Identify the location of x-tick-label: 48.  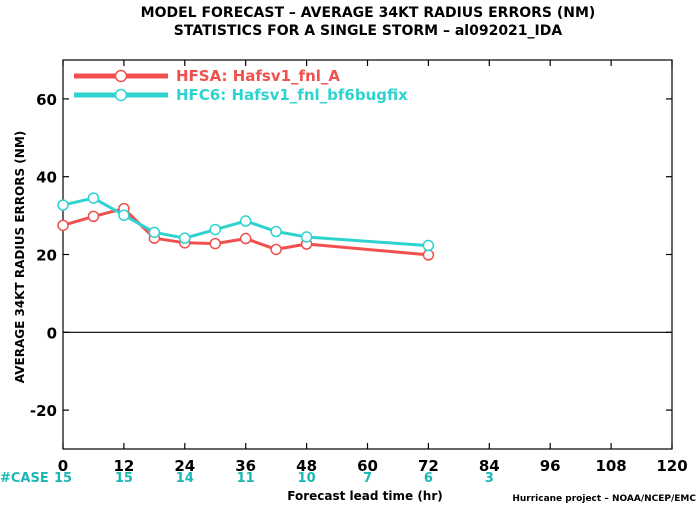
(306, 466).